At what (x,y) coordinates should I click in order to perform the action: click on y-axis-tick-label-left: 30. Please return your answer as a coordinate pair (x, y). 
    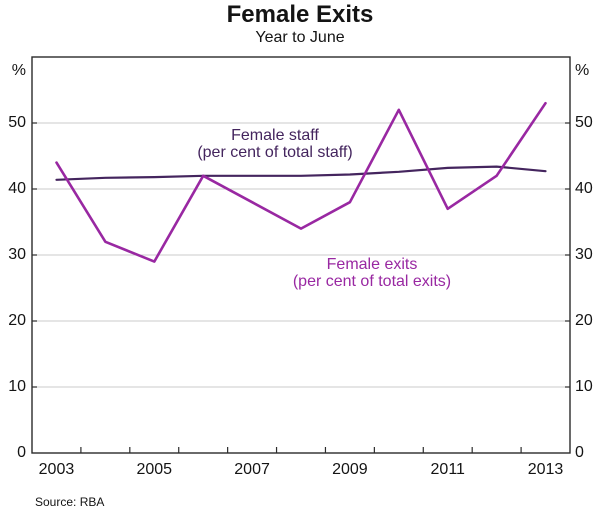
    Looking at the image, I should click on (17, 254).